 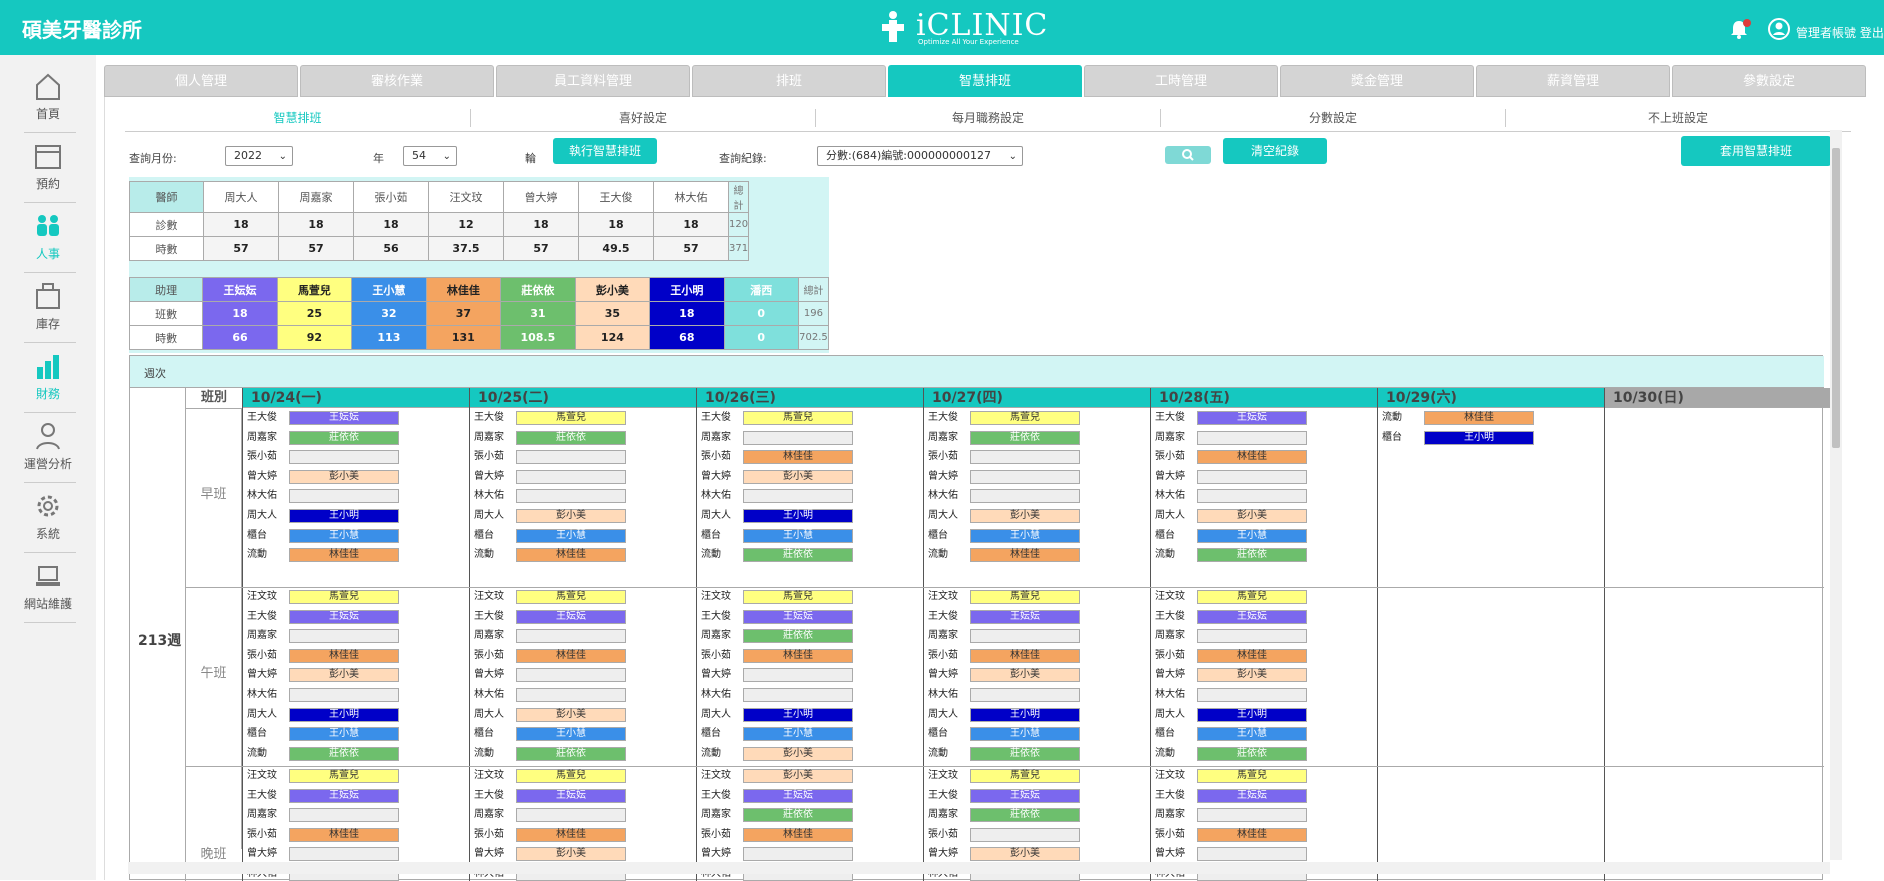 I want to click on schedule-slot: 周大人 彭小美, so click(x=550, y=714).